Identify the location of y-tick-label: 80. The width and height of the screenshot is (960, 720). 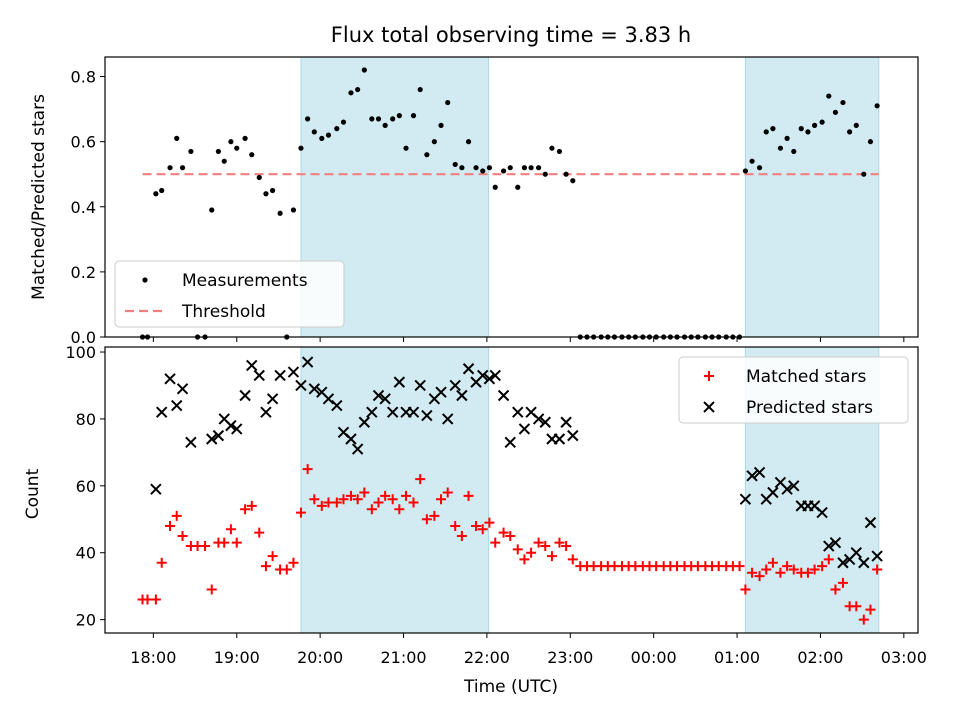
(86, 419).